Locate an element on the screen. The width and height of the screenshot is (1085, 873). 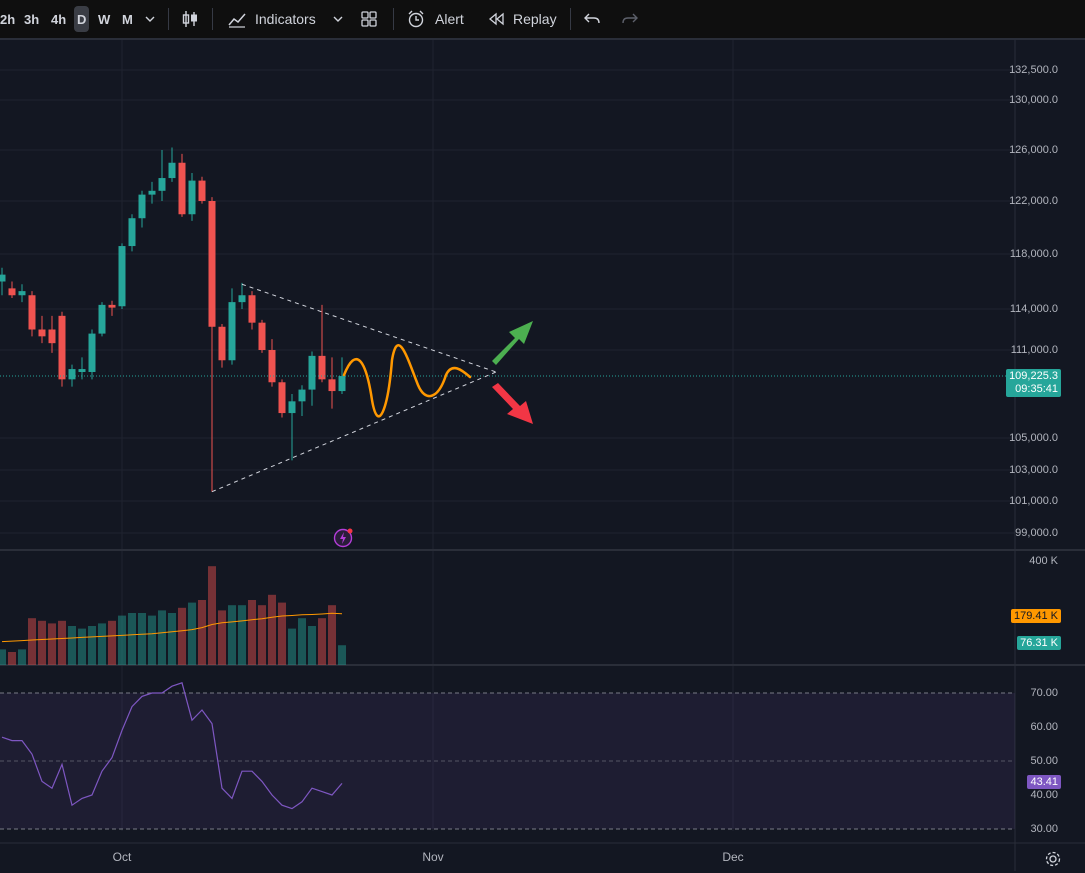
layout-grid-icon is located at coordinates (369, 19).